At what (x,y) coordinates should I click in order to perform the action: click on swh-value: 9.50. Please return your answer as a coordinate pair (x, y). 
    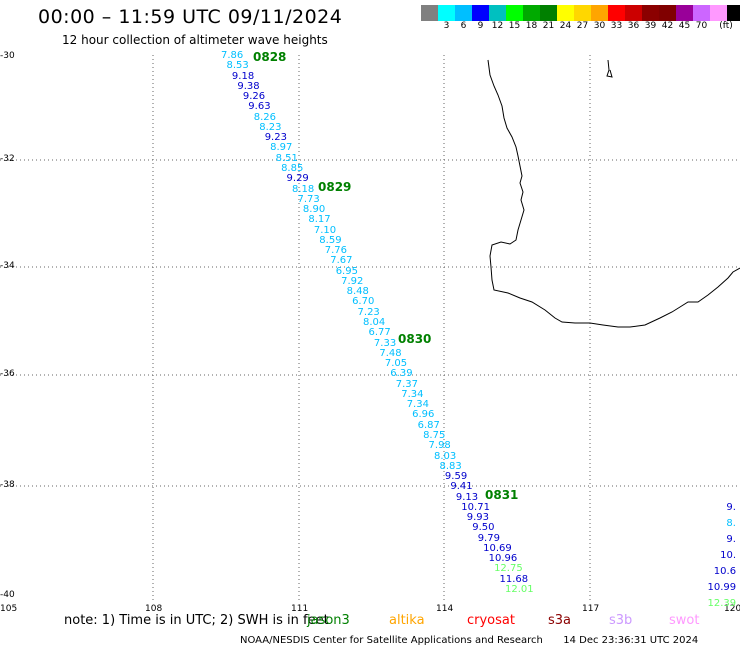
    Looking at the image, I should click on (483, 528).